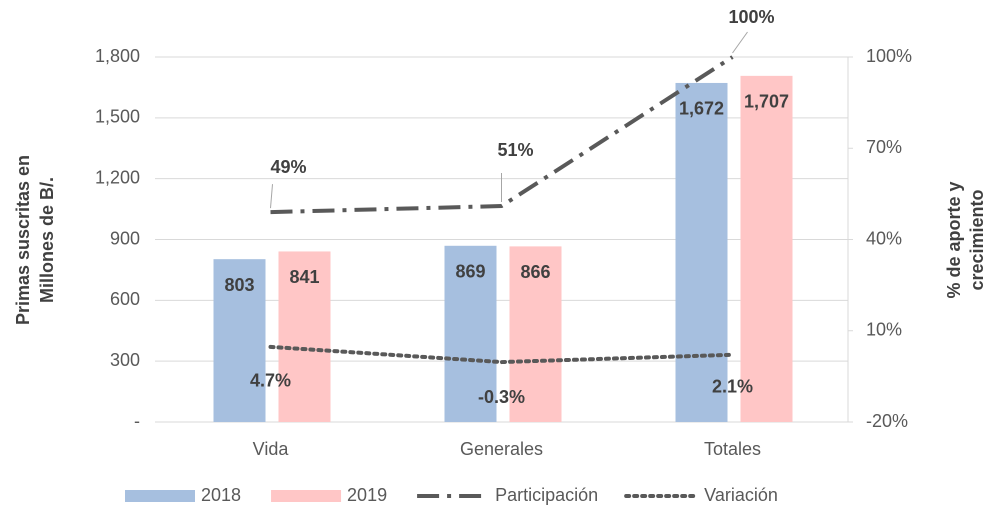  Describe the element at coordinates (887, 421) in the screenshot. I see `y2-tick-label: -20%` at that location.